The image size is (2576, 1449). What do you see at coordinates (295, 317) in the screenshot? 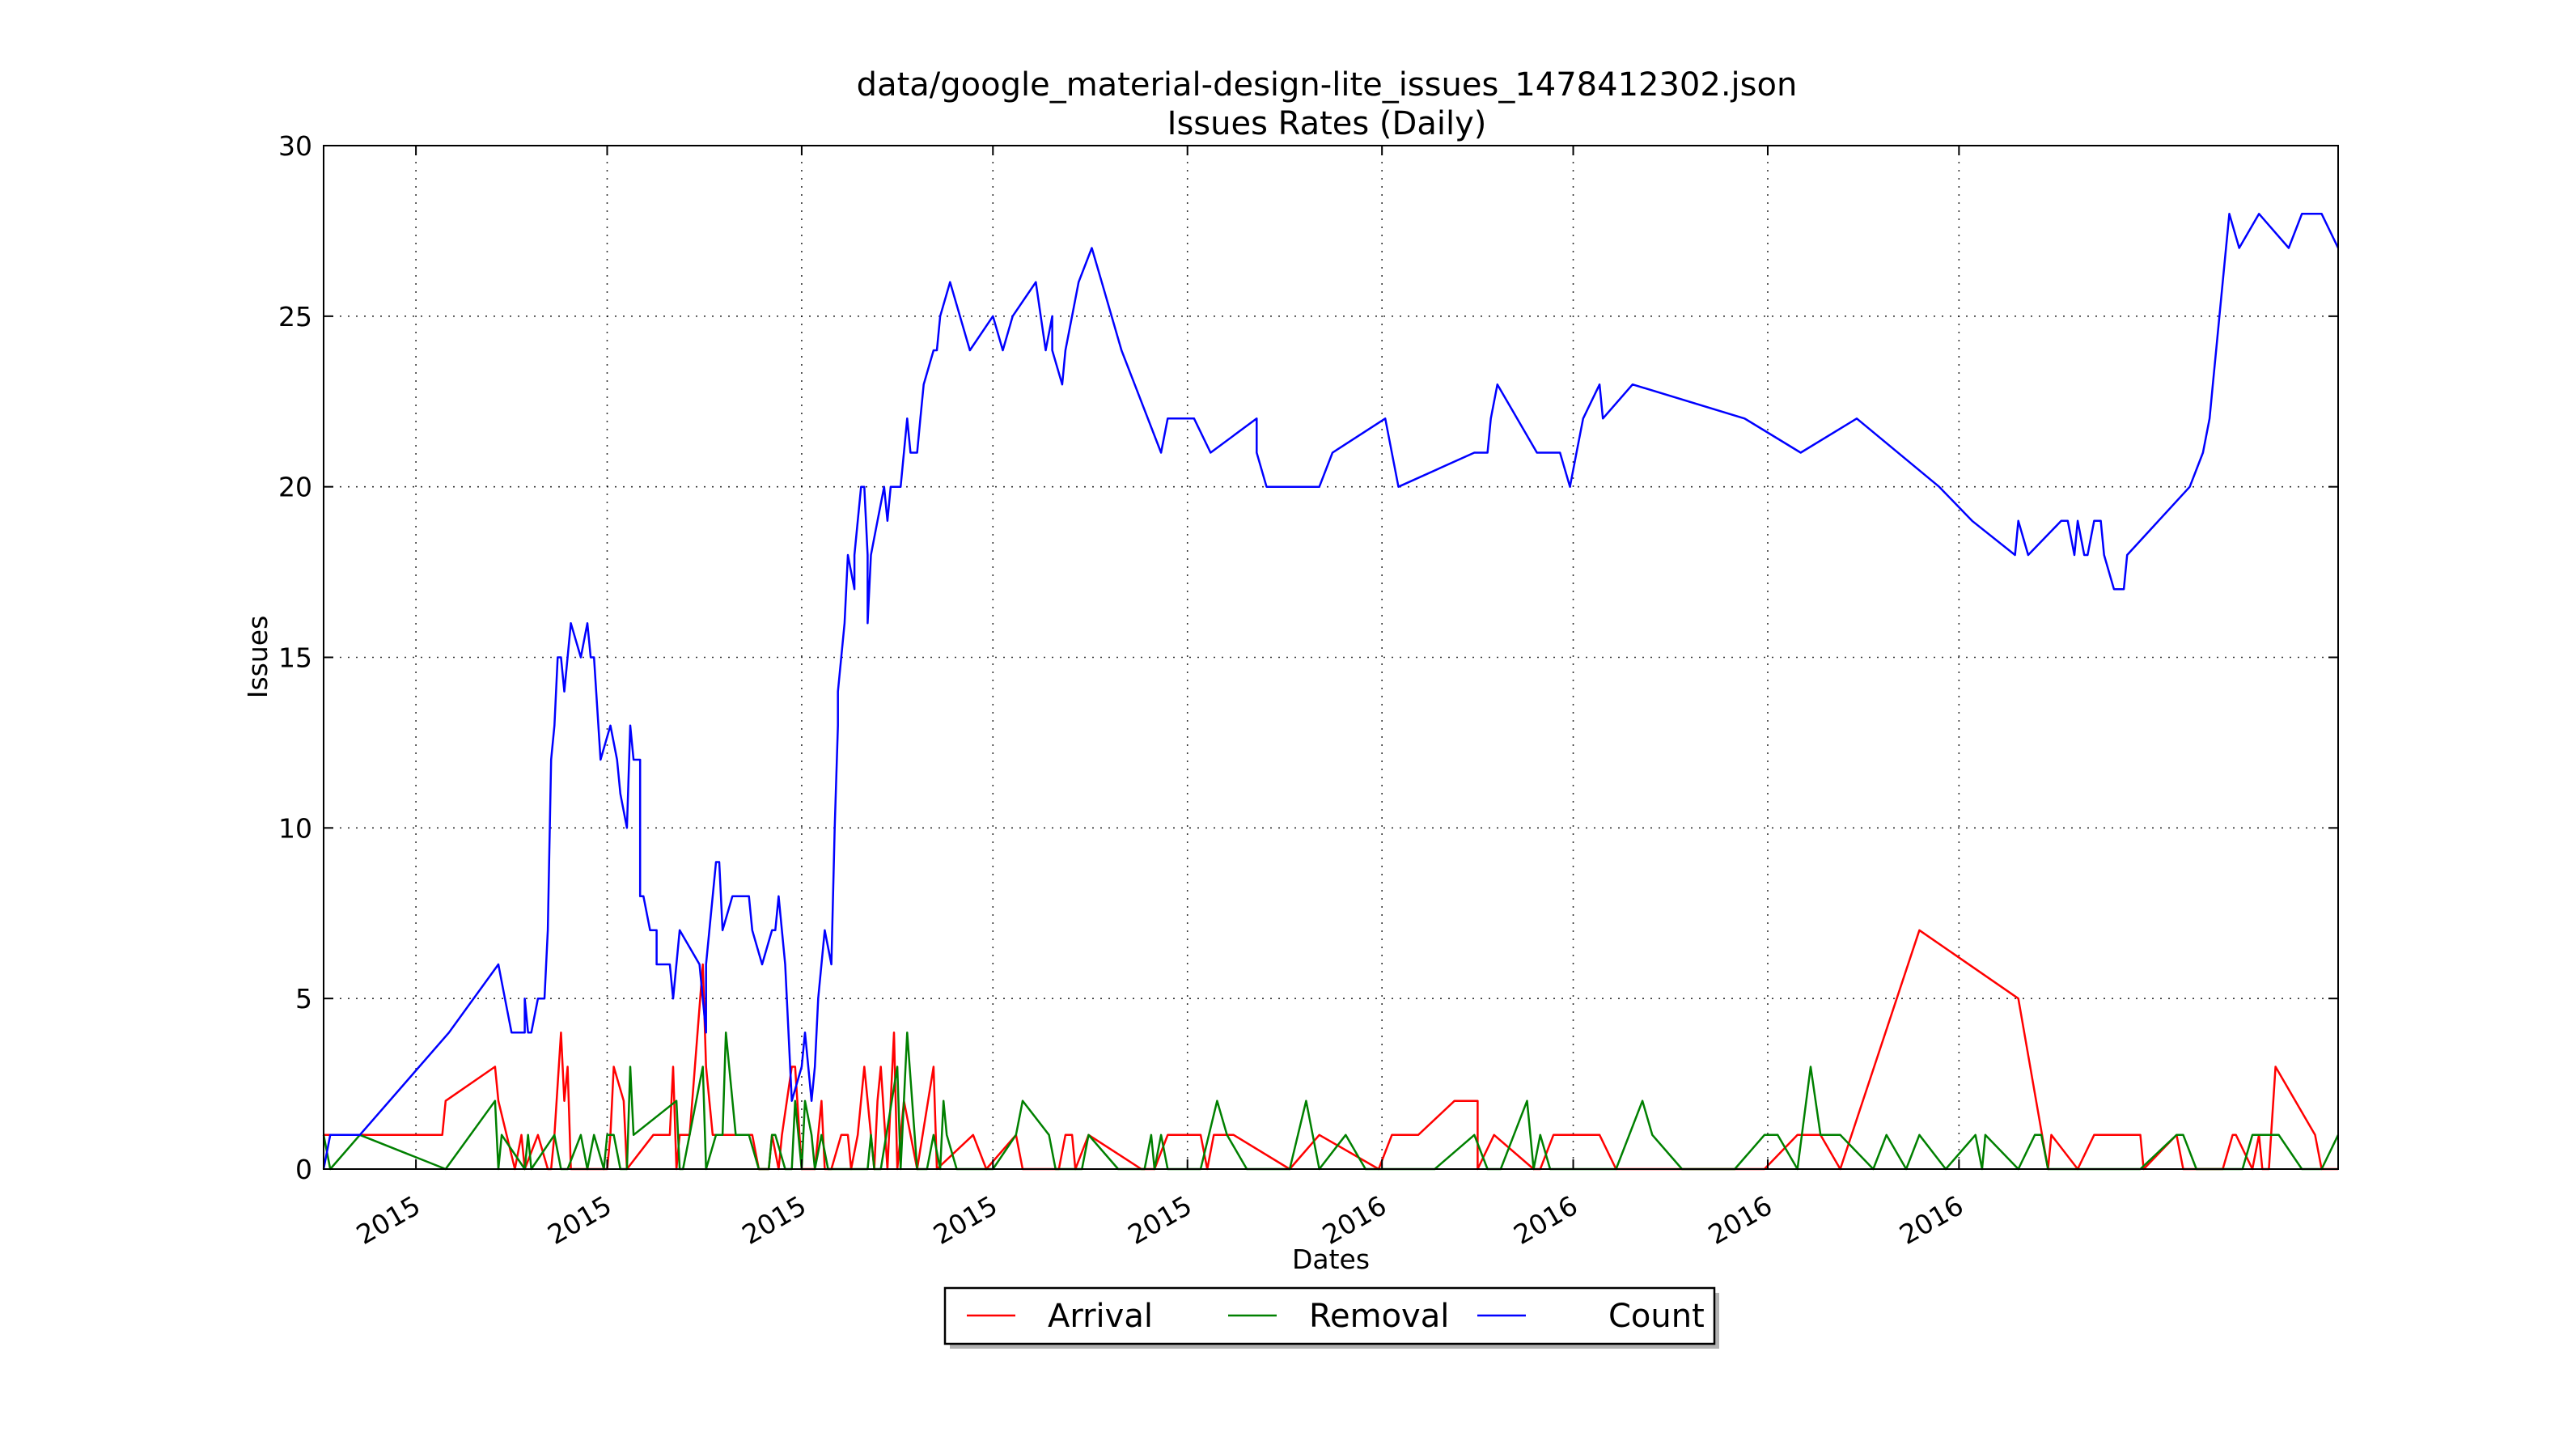
I see `y-tick-label: 25` at bounding box center [295, 317].